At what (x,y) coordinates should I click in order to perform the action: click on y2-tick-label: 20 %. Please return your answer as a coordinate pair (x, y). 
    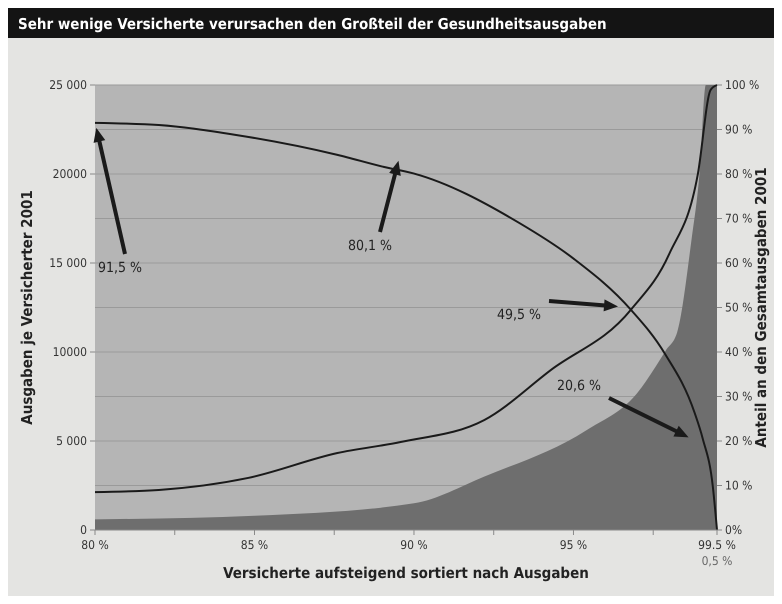
    Looking at the image, I should click on (738, 441).